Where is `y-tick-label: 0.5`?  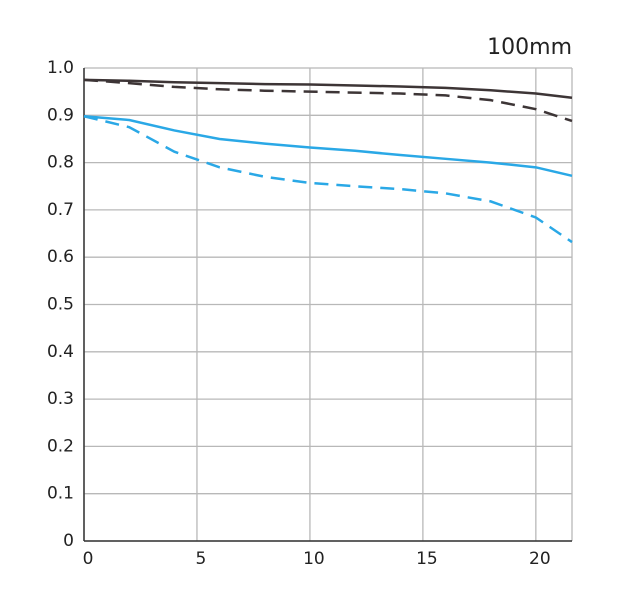
y-tick-label: 0.5 is located at coordinates (60, 305).